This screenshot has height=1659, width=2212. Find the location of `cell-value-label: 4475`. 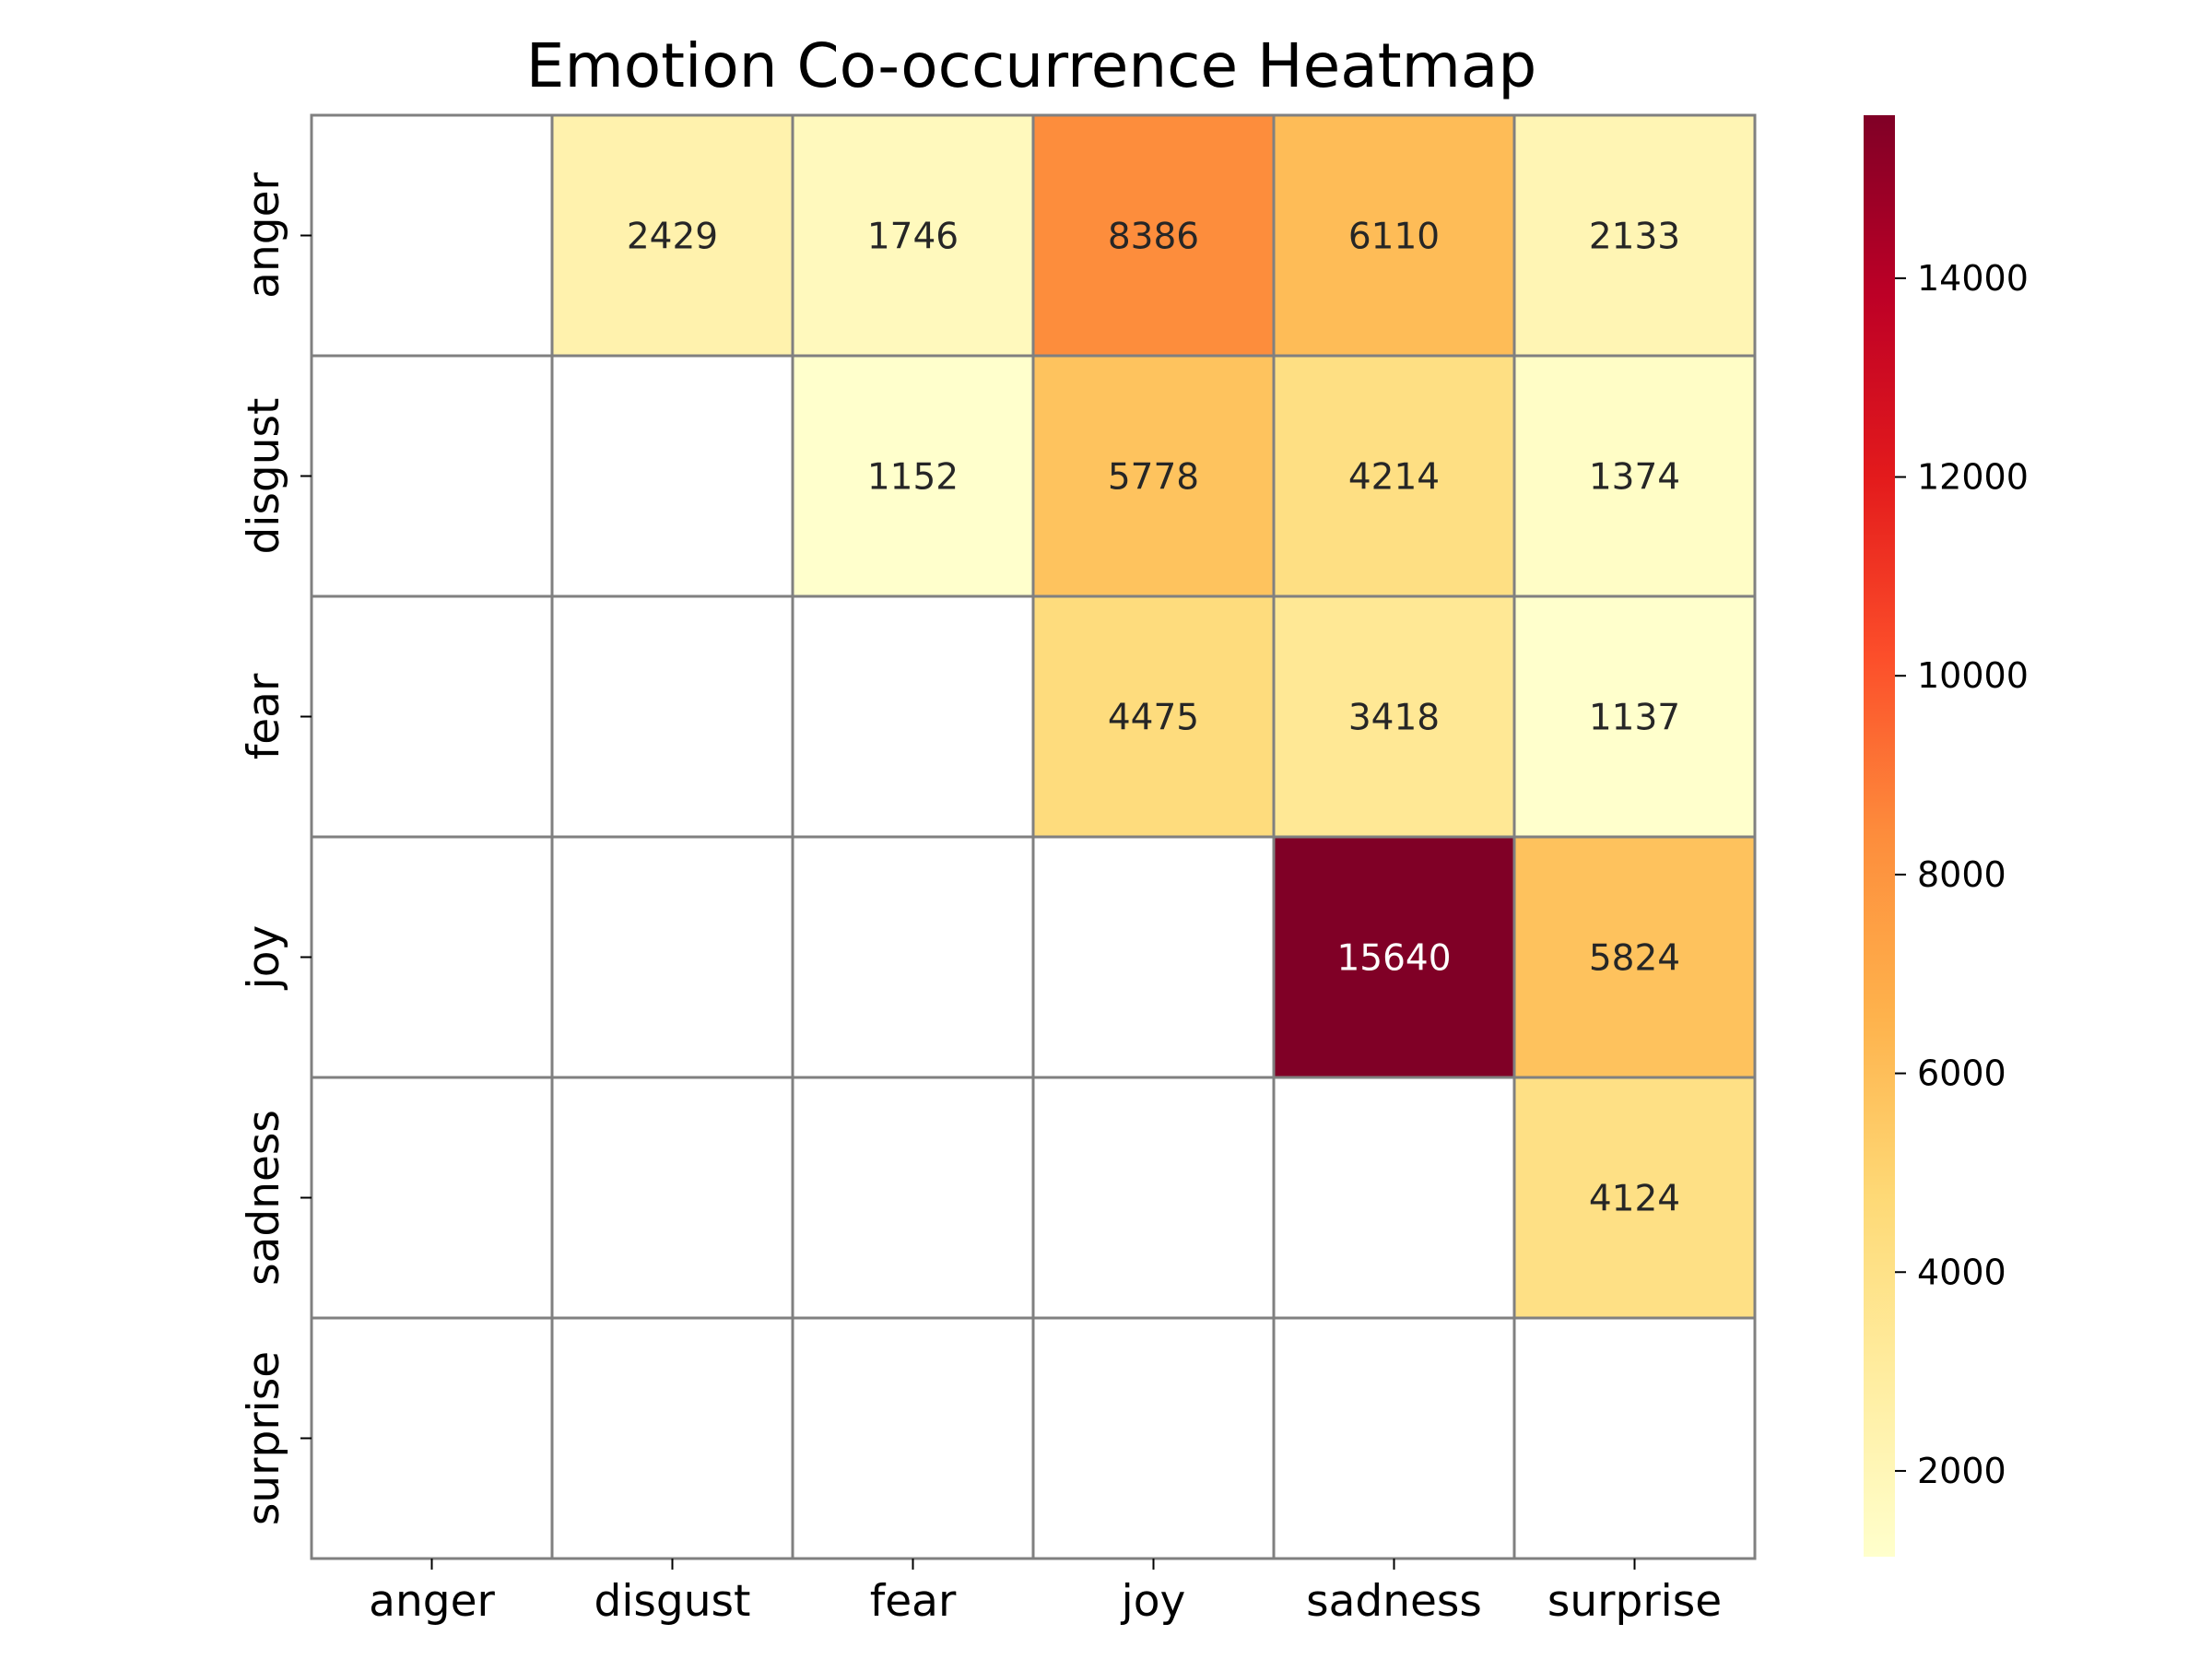

cell-value-label: 4475 is located at coordinates (1153, 718).